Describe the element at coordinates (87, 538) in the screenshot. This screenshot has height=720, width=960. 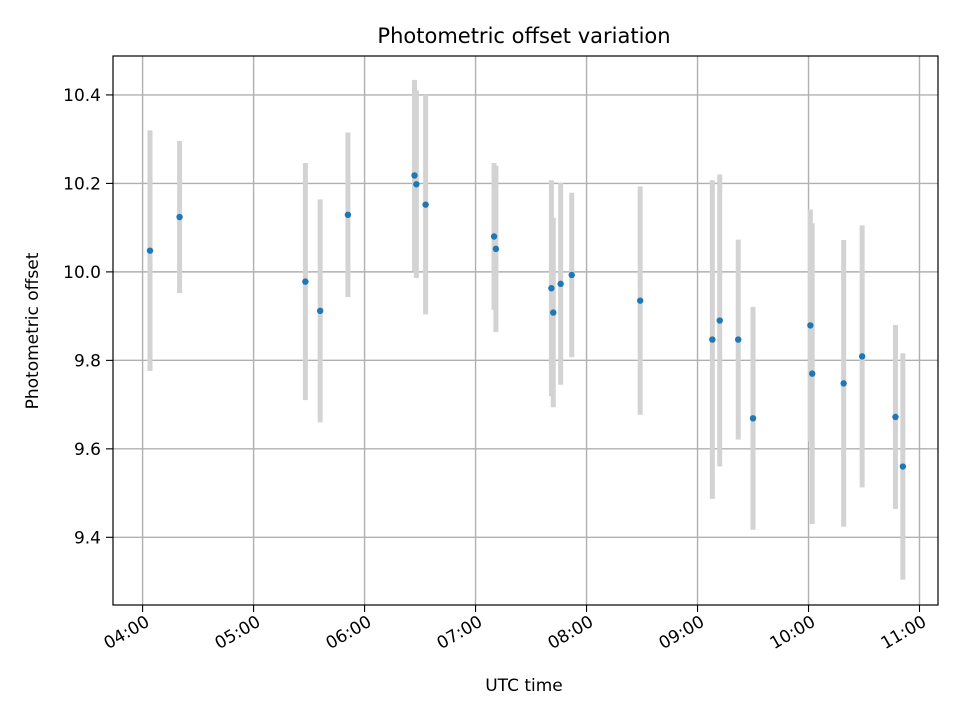
I see `y-tick-label: 9.4` at that location.